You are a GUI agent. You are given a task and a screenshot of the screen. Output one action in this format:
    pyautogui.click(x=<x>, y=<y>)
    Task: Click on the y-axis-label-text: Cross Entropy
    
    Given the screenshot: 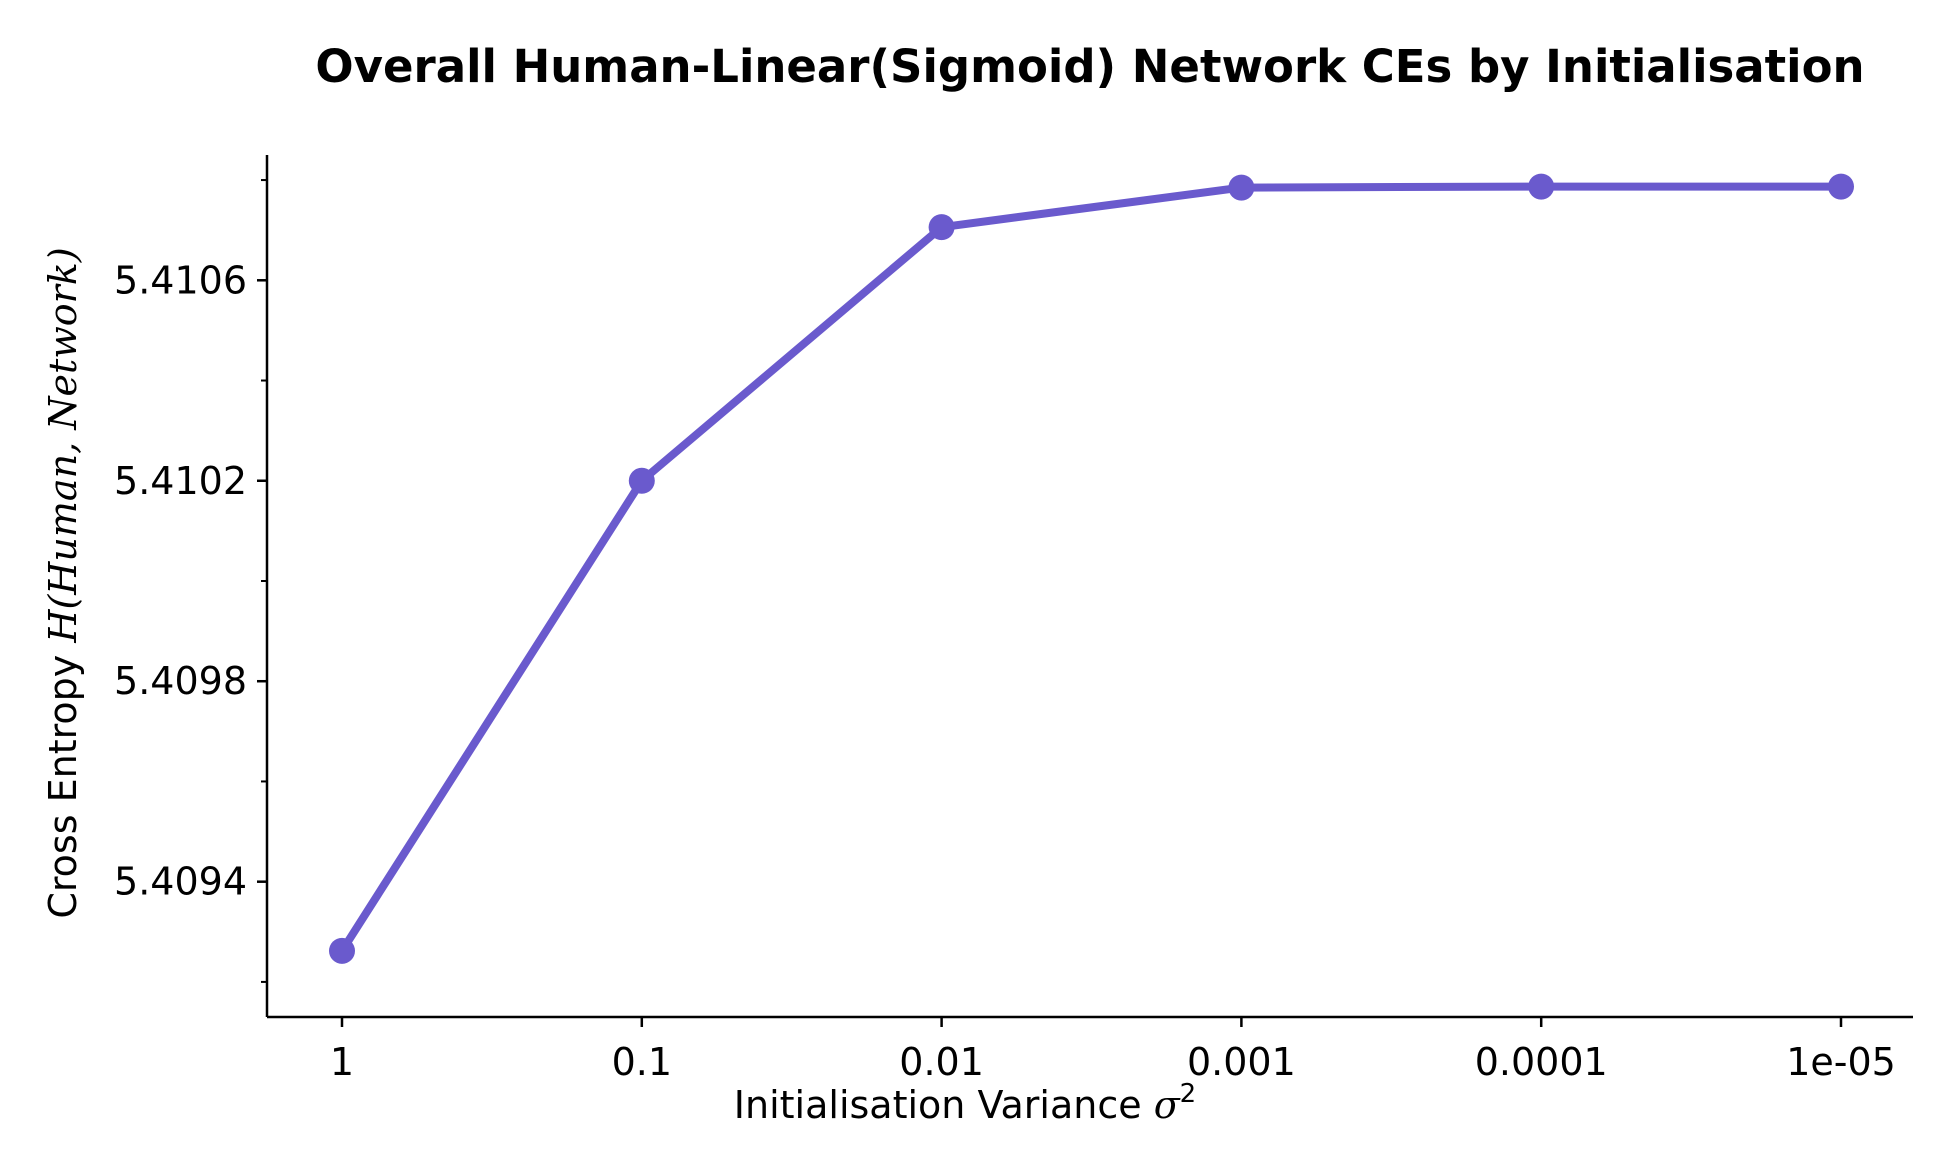 What is the action you would take?
    pyautogui.click(x=63, y=781)
    